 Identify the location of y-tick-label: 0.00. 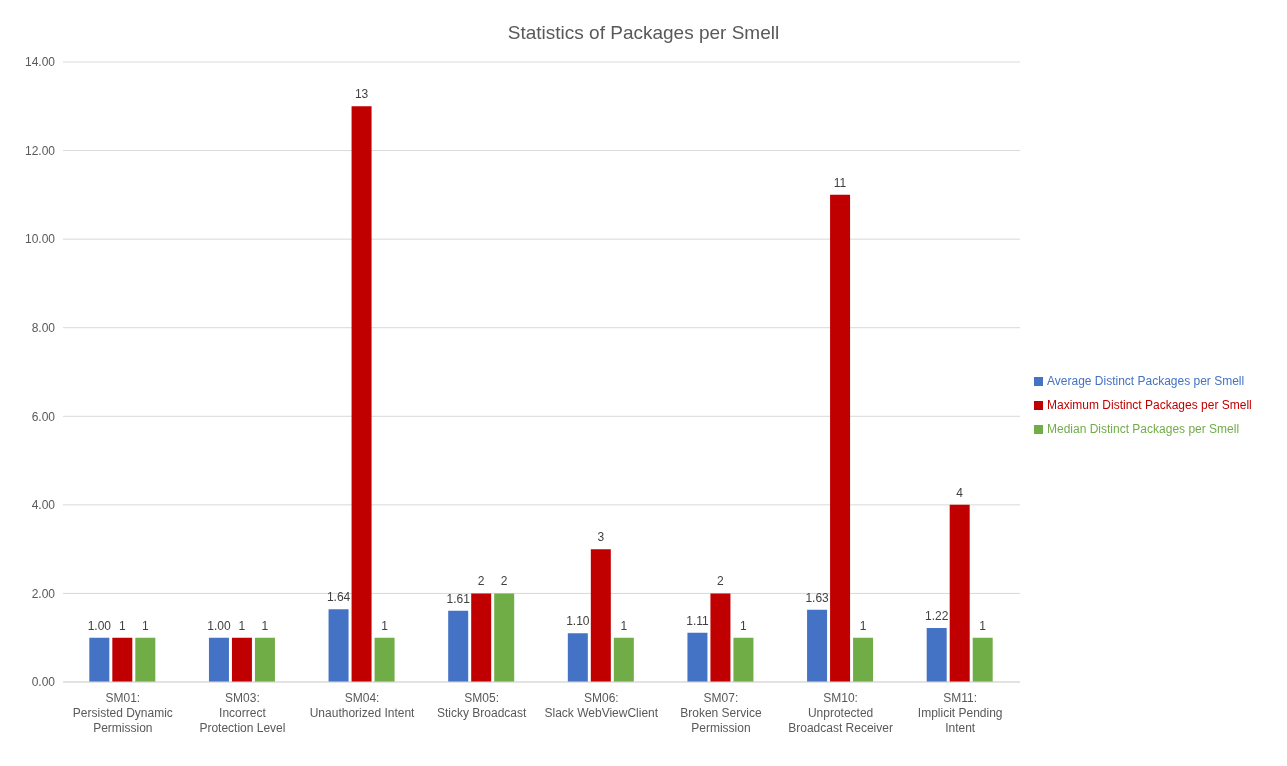
(43, 682).